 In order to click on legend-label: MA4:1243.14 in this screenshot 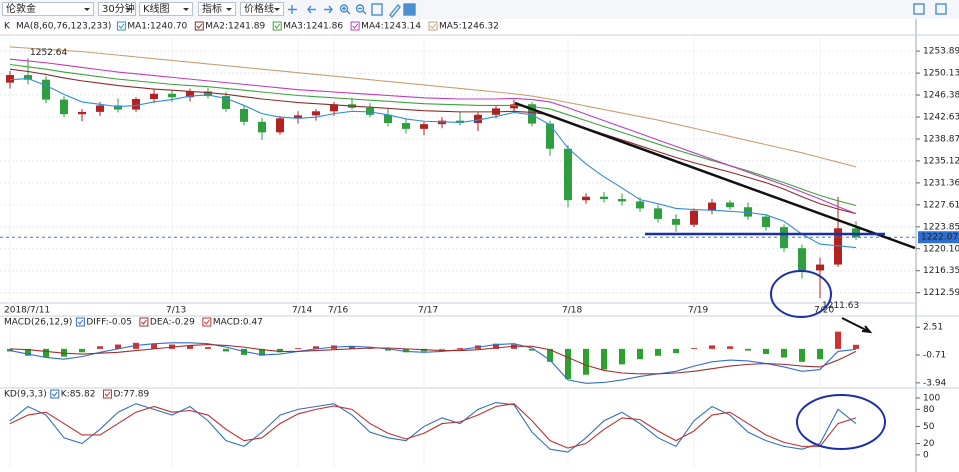, I will do `click(391, 27)`.